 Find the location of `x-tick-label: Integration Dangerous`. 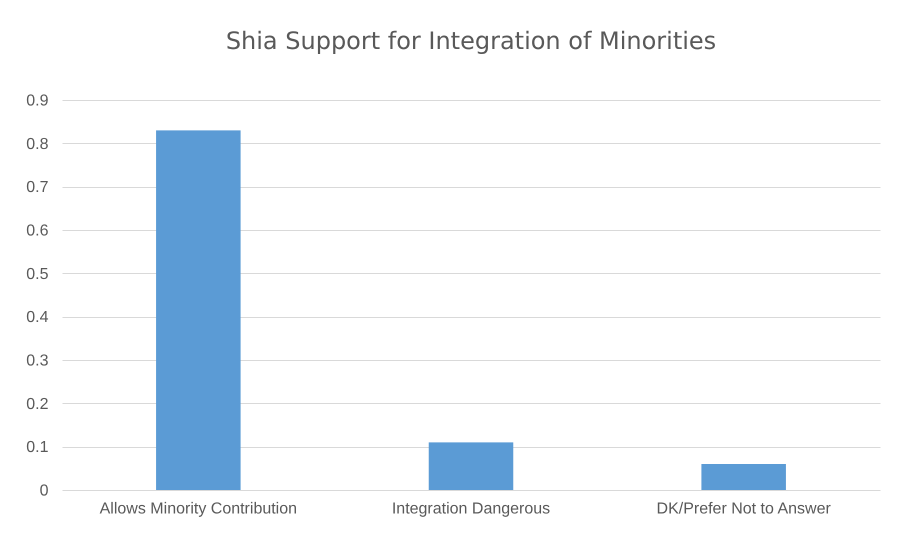

x-tick-label: Integration Dangerous is located at coordinates (471, 509).